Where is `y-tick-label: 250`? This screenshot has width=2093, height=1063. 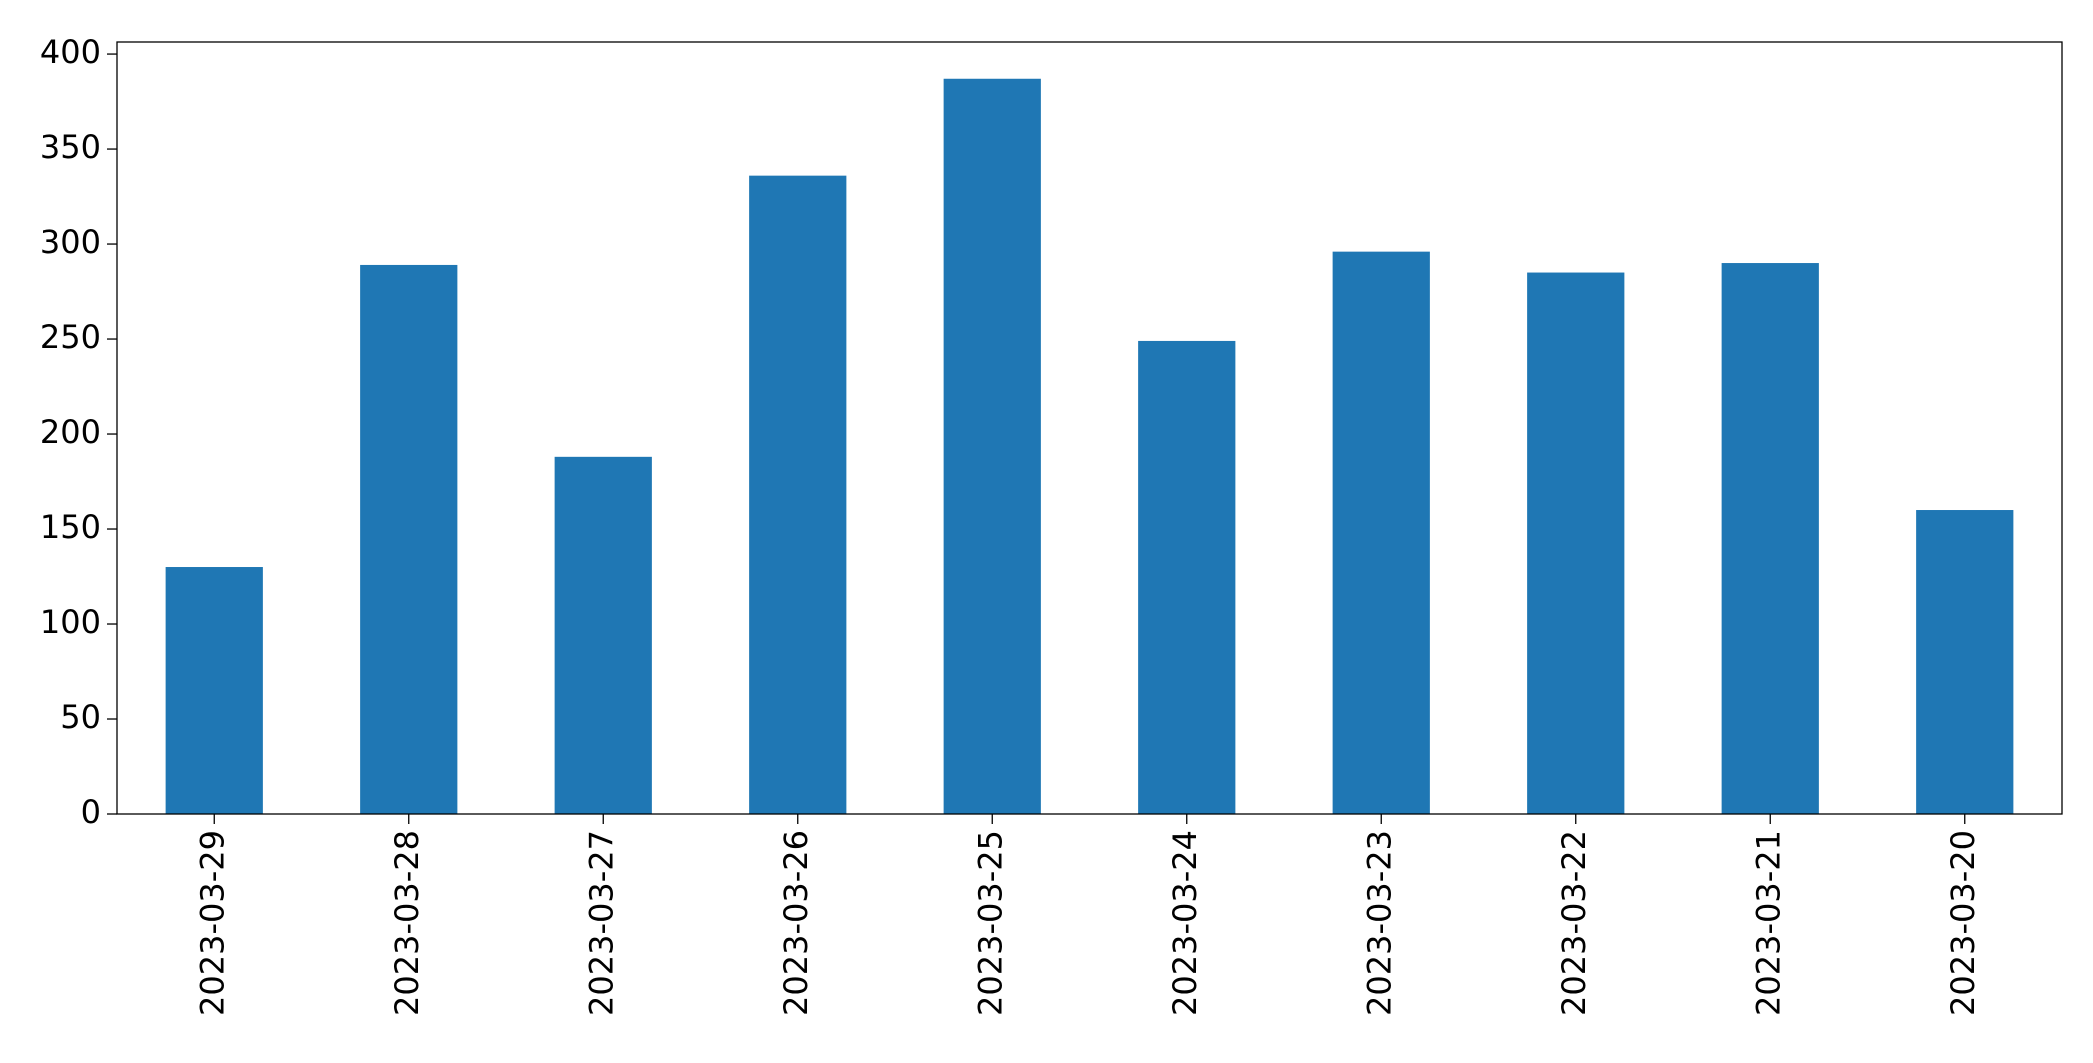 y-tick-label: 250 is located at coordinates (70, 337).